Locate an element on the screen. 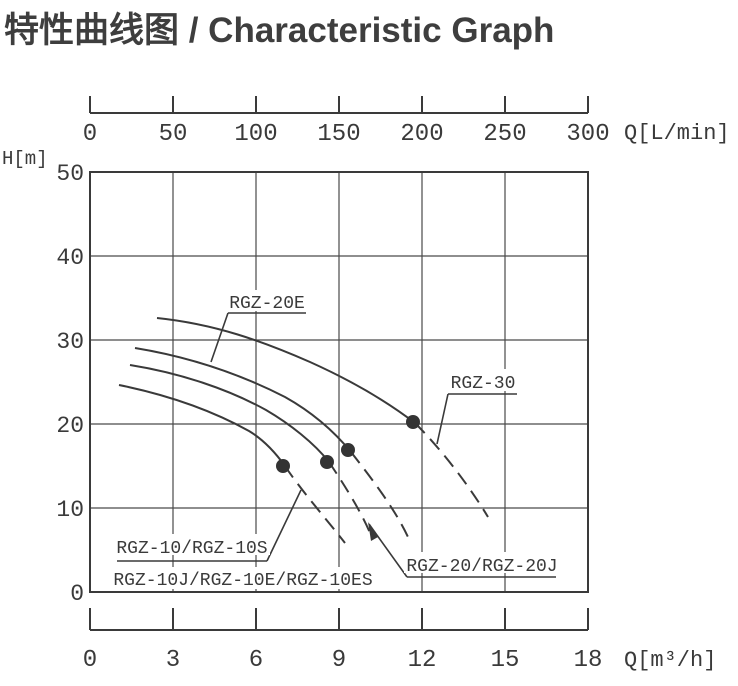 The image size is (738, 686). rated-point-rgz-20e is located at coordinates (348, 450).